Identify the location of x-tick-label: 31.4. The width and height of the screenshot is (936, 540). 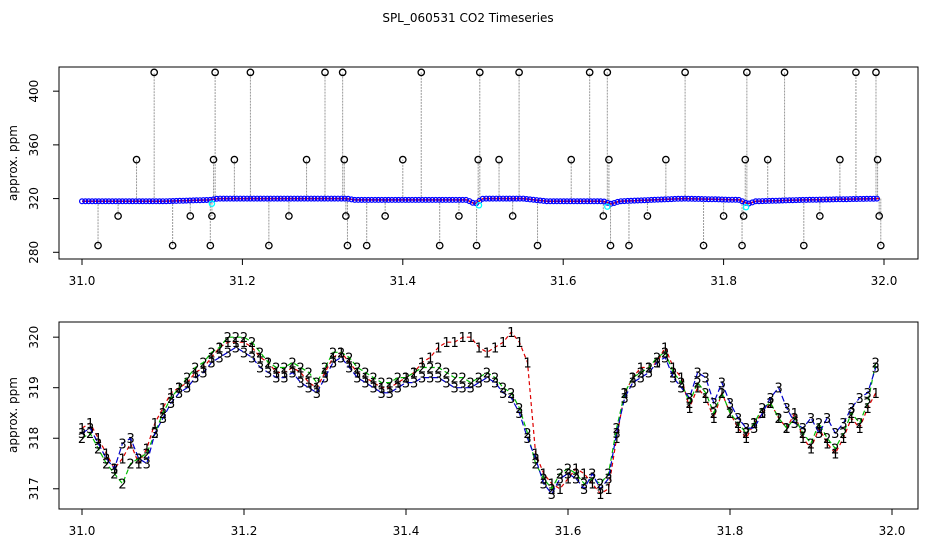
(406, 531).